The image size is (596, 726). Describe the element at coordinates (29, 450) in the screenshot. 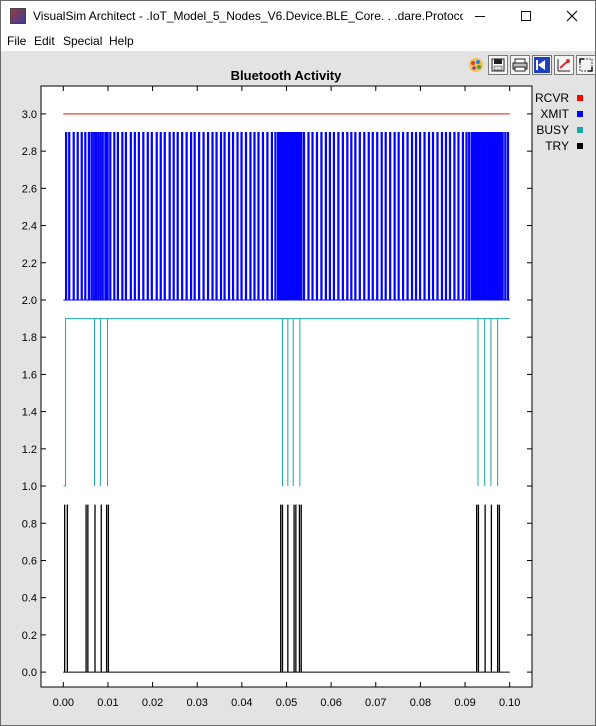

I see `y-tick-label: 1.2` at that location.